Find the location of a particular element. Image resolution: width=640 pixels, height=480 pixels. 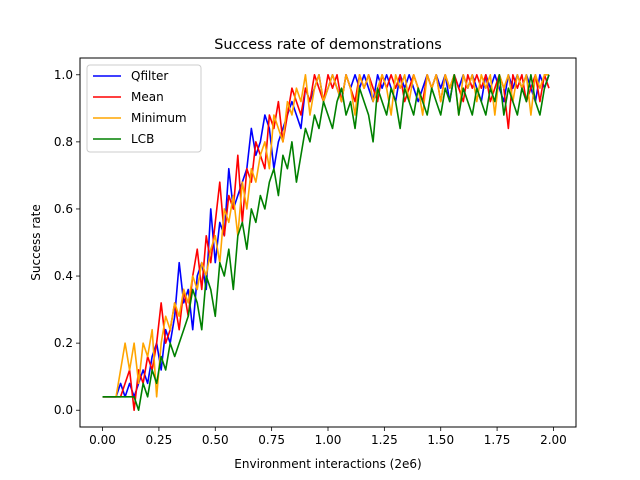

legend-label-mean: Mean is located at coordinates (147, 97).